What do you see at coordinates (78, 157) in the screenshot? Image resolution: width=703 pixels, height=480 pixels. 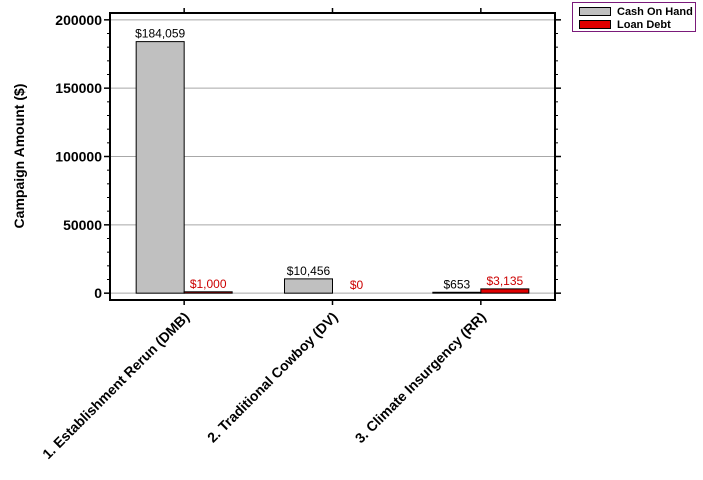 I see `y-tick-label: 100000` at bounding box center [78, 157].